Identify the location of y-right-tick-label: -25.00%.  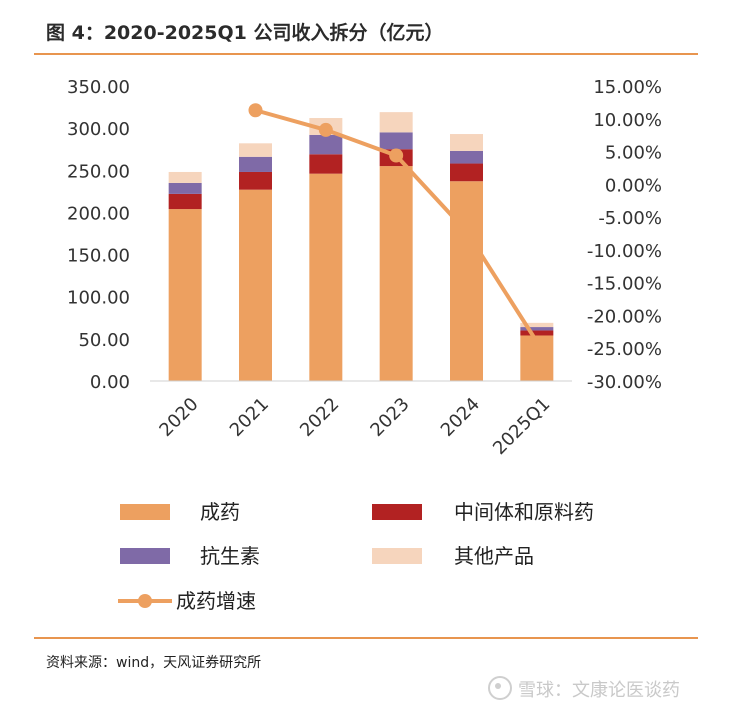
(624, 349).